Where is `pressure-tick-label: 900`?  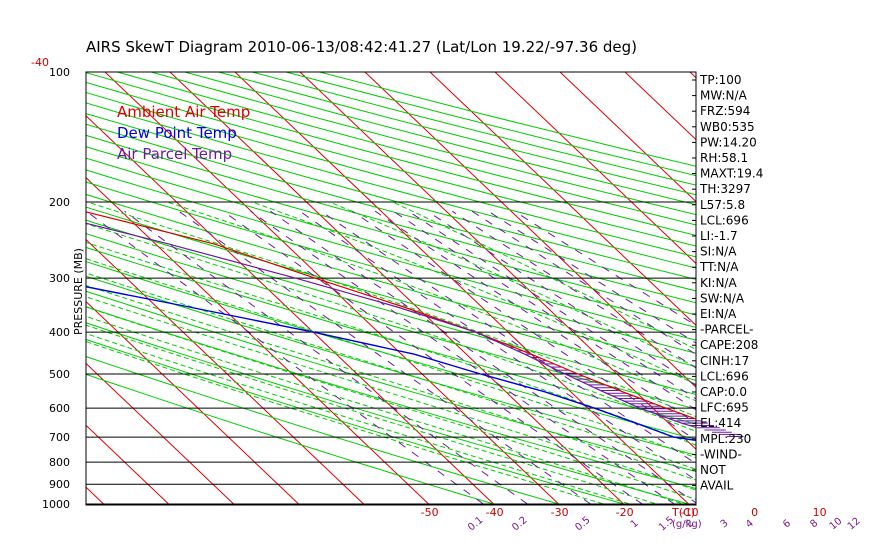 pressure-tick-label: 900 is located at coordinates (59, 484).